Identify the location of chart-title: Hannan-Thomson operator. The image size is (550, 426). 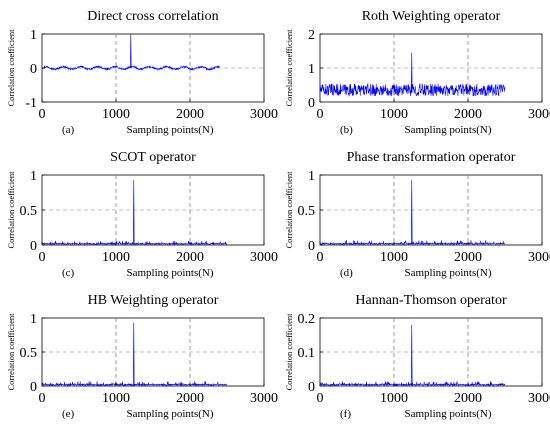
(431, 300).